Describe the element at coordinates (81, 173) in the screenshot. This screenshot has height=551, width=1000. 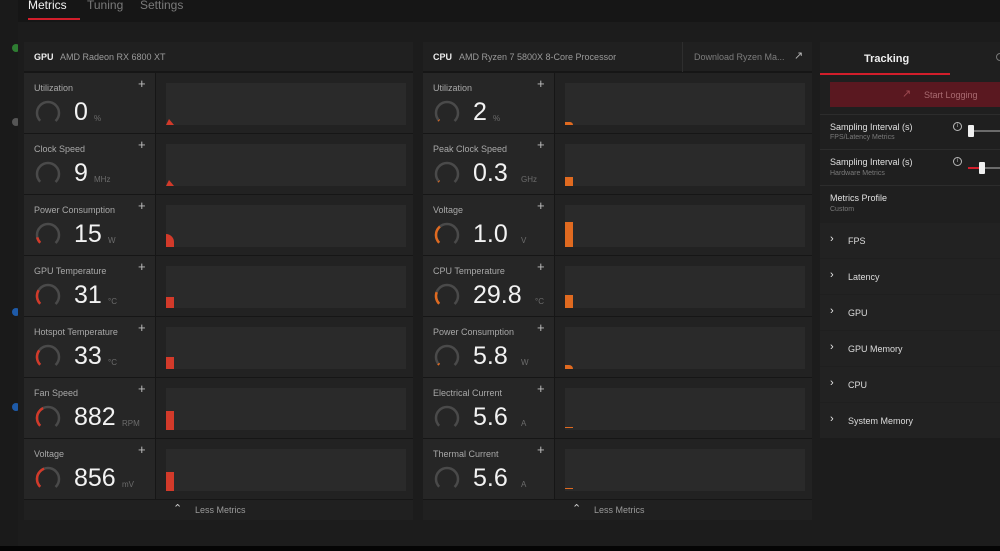
I see `metric-value: 9` at that location.